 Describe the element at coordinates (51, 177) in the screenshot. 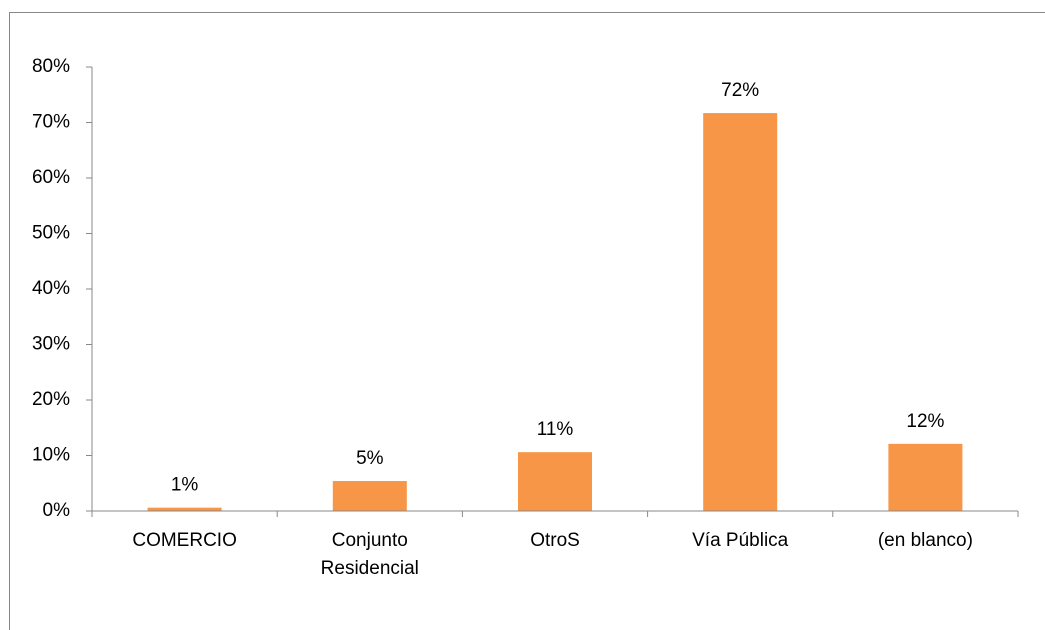

I see `y-tick-label: 60%` at that location.